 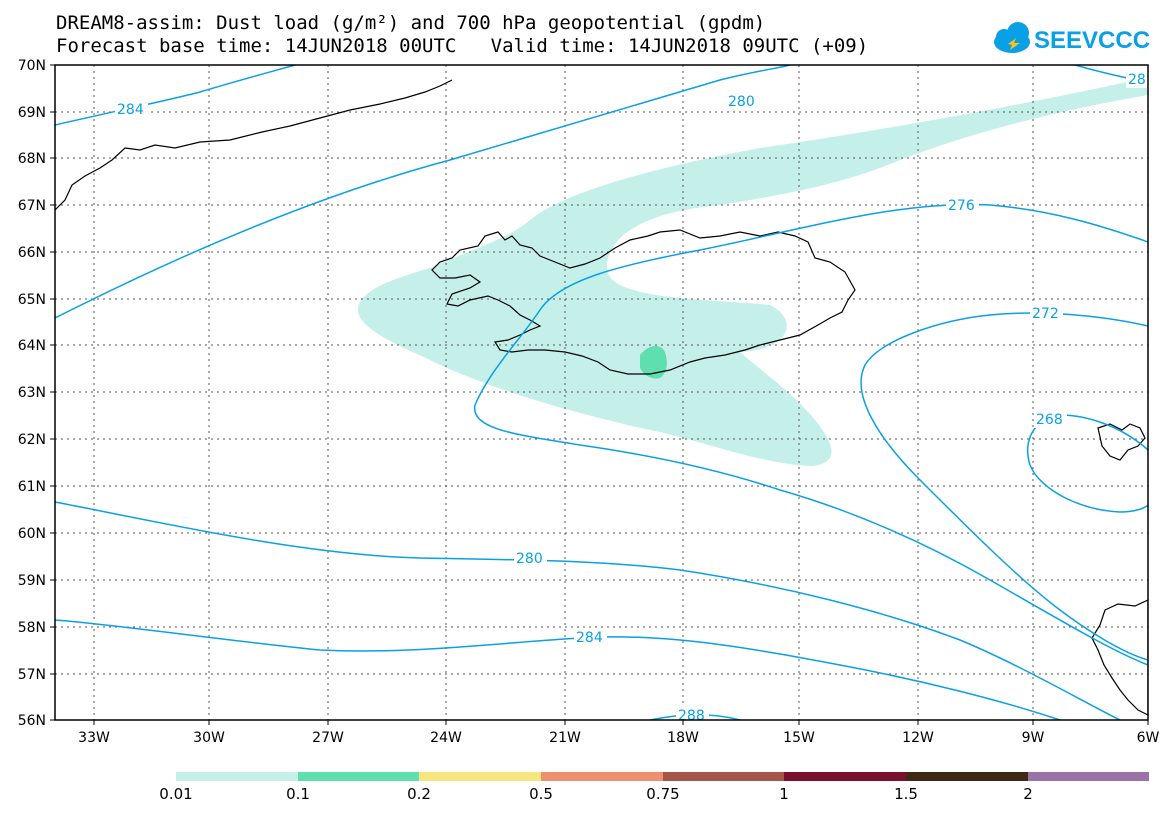 I want to click on lat-label-63n: 63N, so click(x=32, y=393).